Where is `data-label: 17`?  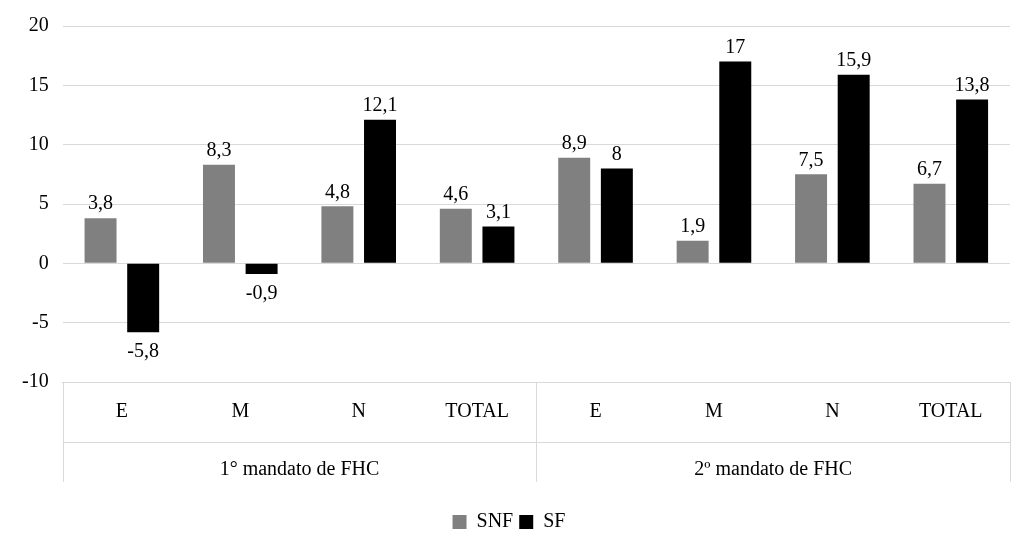
data-label: 17 is located at coordinates (735, 45).